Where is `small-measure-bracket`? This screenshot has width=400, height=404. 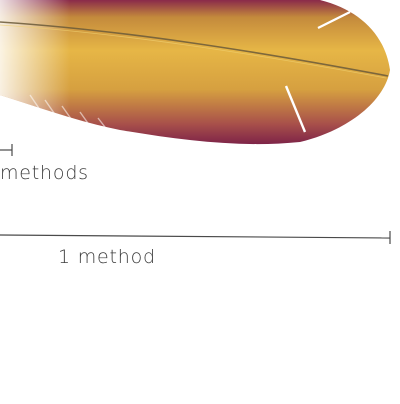
small-measure-bracket is located at coordinates (6, 150).